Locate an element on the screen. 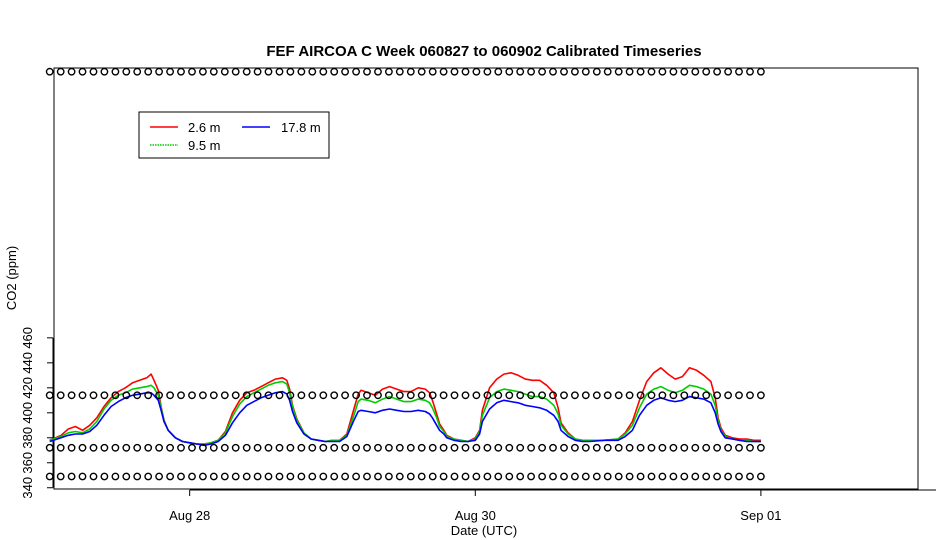 This screenshot has height=540, width=936. series-line-17-8-m is located at coordinates (405, 418).